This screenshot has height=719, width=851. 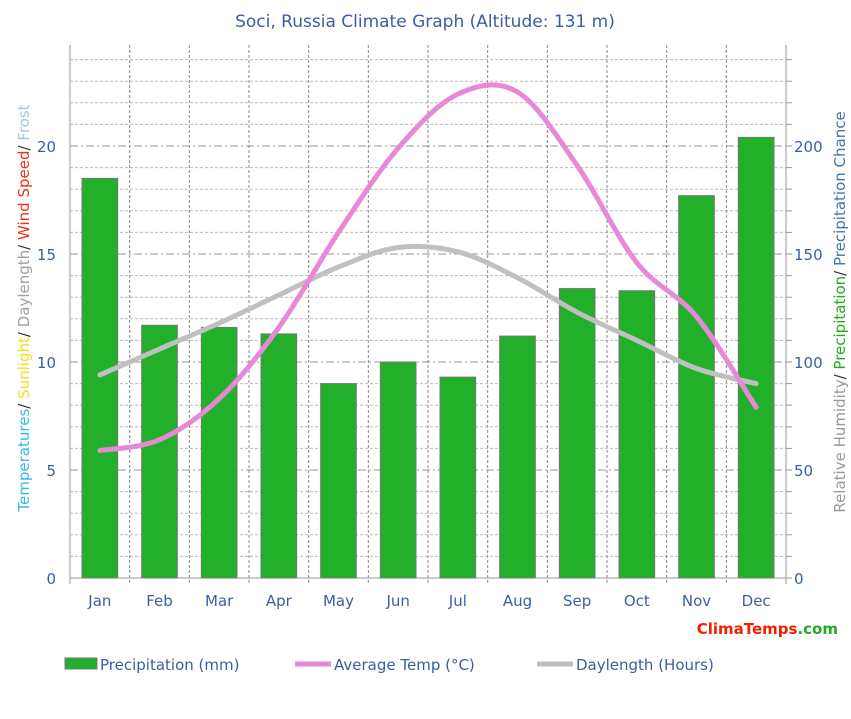 What do you see at coordinates (840, 445) in the screenshot?
I see `axis-label-part: Relative Humidity` at bounding box center [840, 445].